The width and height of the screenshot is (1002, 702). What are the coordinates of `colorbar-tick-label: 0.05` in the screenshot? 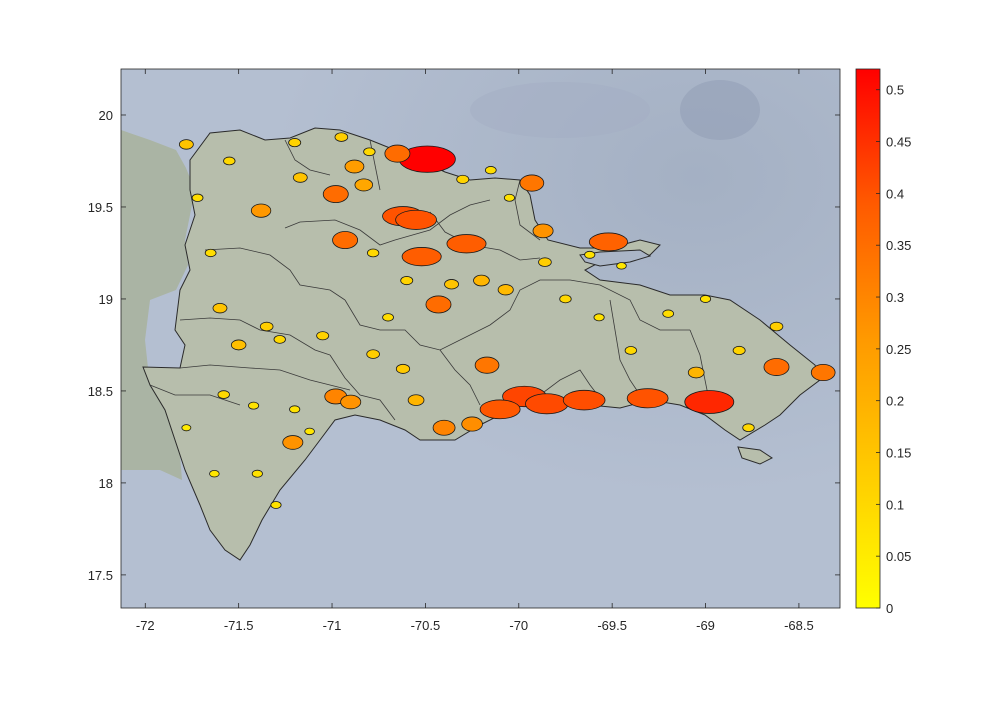 It's located at (898, 556).